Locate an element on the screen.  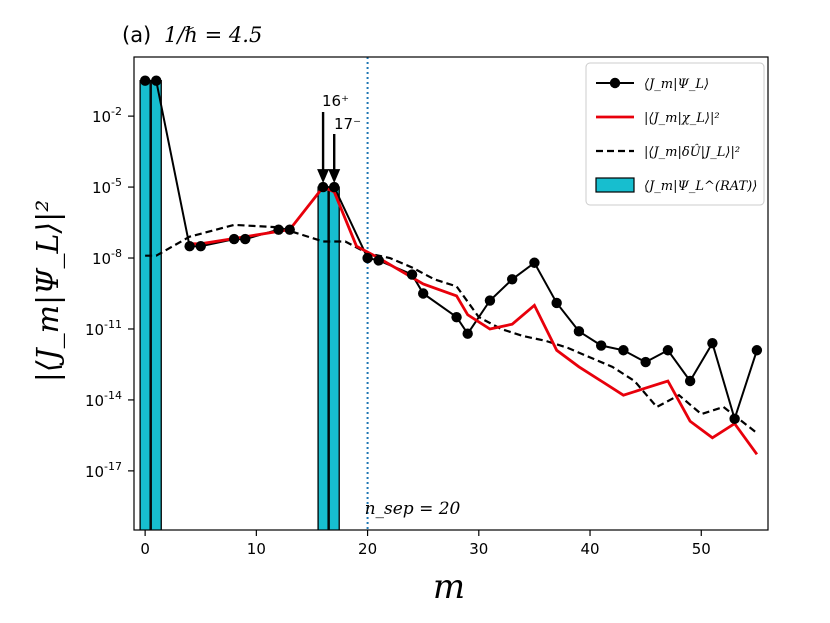
legend-label: ⟨J_m|Ψ_L^(RAT)⟩ is located at coordinates (700, 186).